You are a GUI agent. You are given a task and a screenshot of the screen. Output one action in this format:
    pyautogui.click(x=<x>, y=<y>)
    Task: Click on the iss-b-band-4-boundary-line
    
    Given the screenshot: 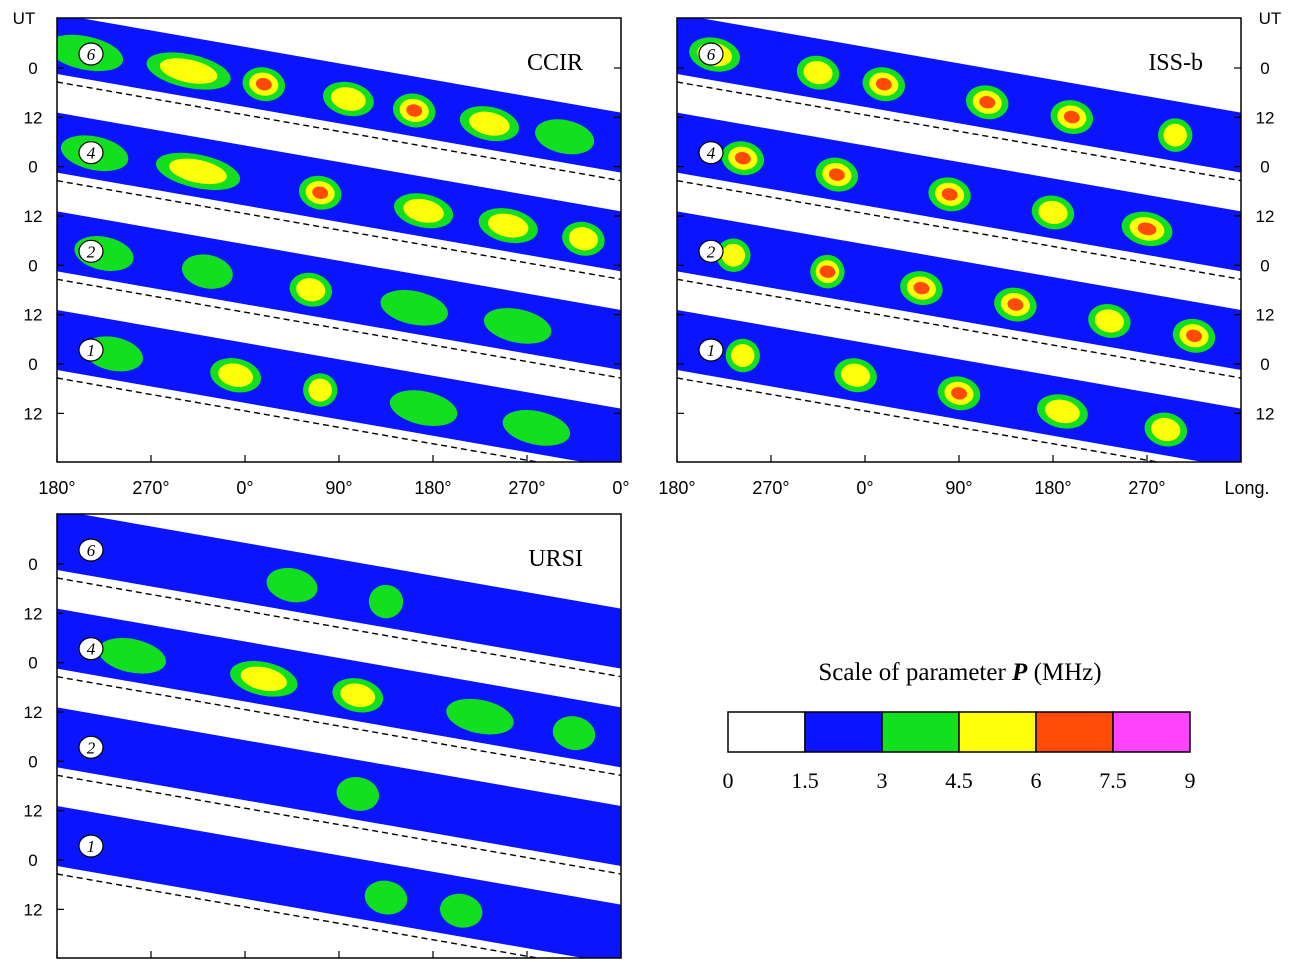 What is the action you would take?
    pyautogui.click(x=959, y=230)
    